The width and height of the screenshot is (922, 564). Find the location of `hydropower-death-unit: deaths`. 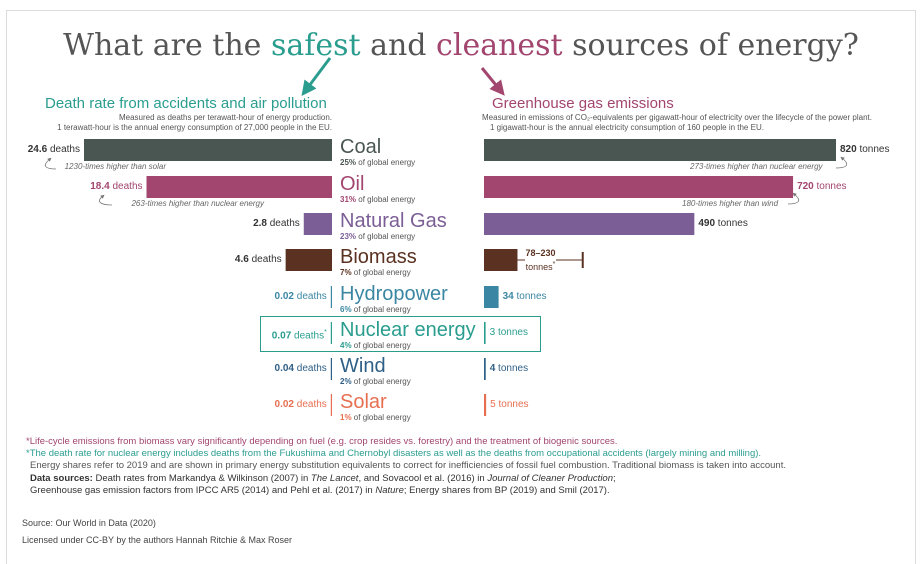

hydropower-death-unit: deaths is located at coordinates (311, 296).